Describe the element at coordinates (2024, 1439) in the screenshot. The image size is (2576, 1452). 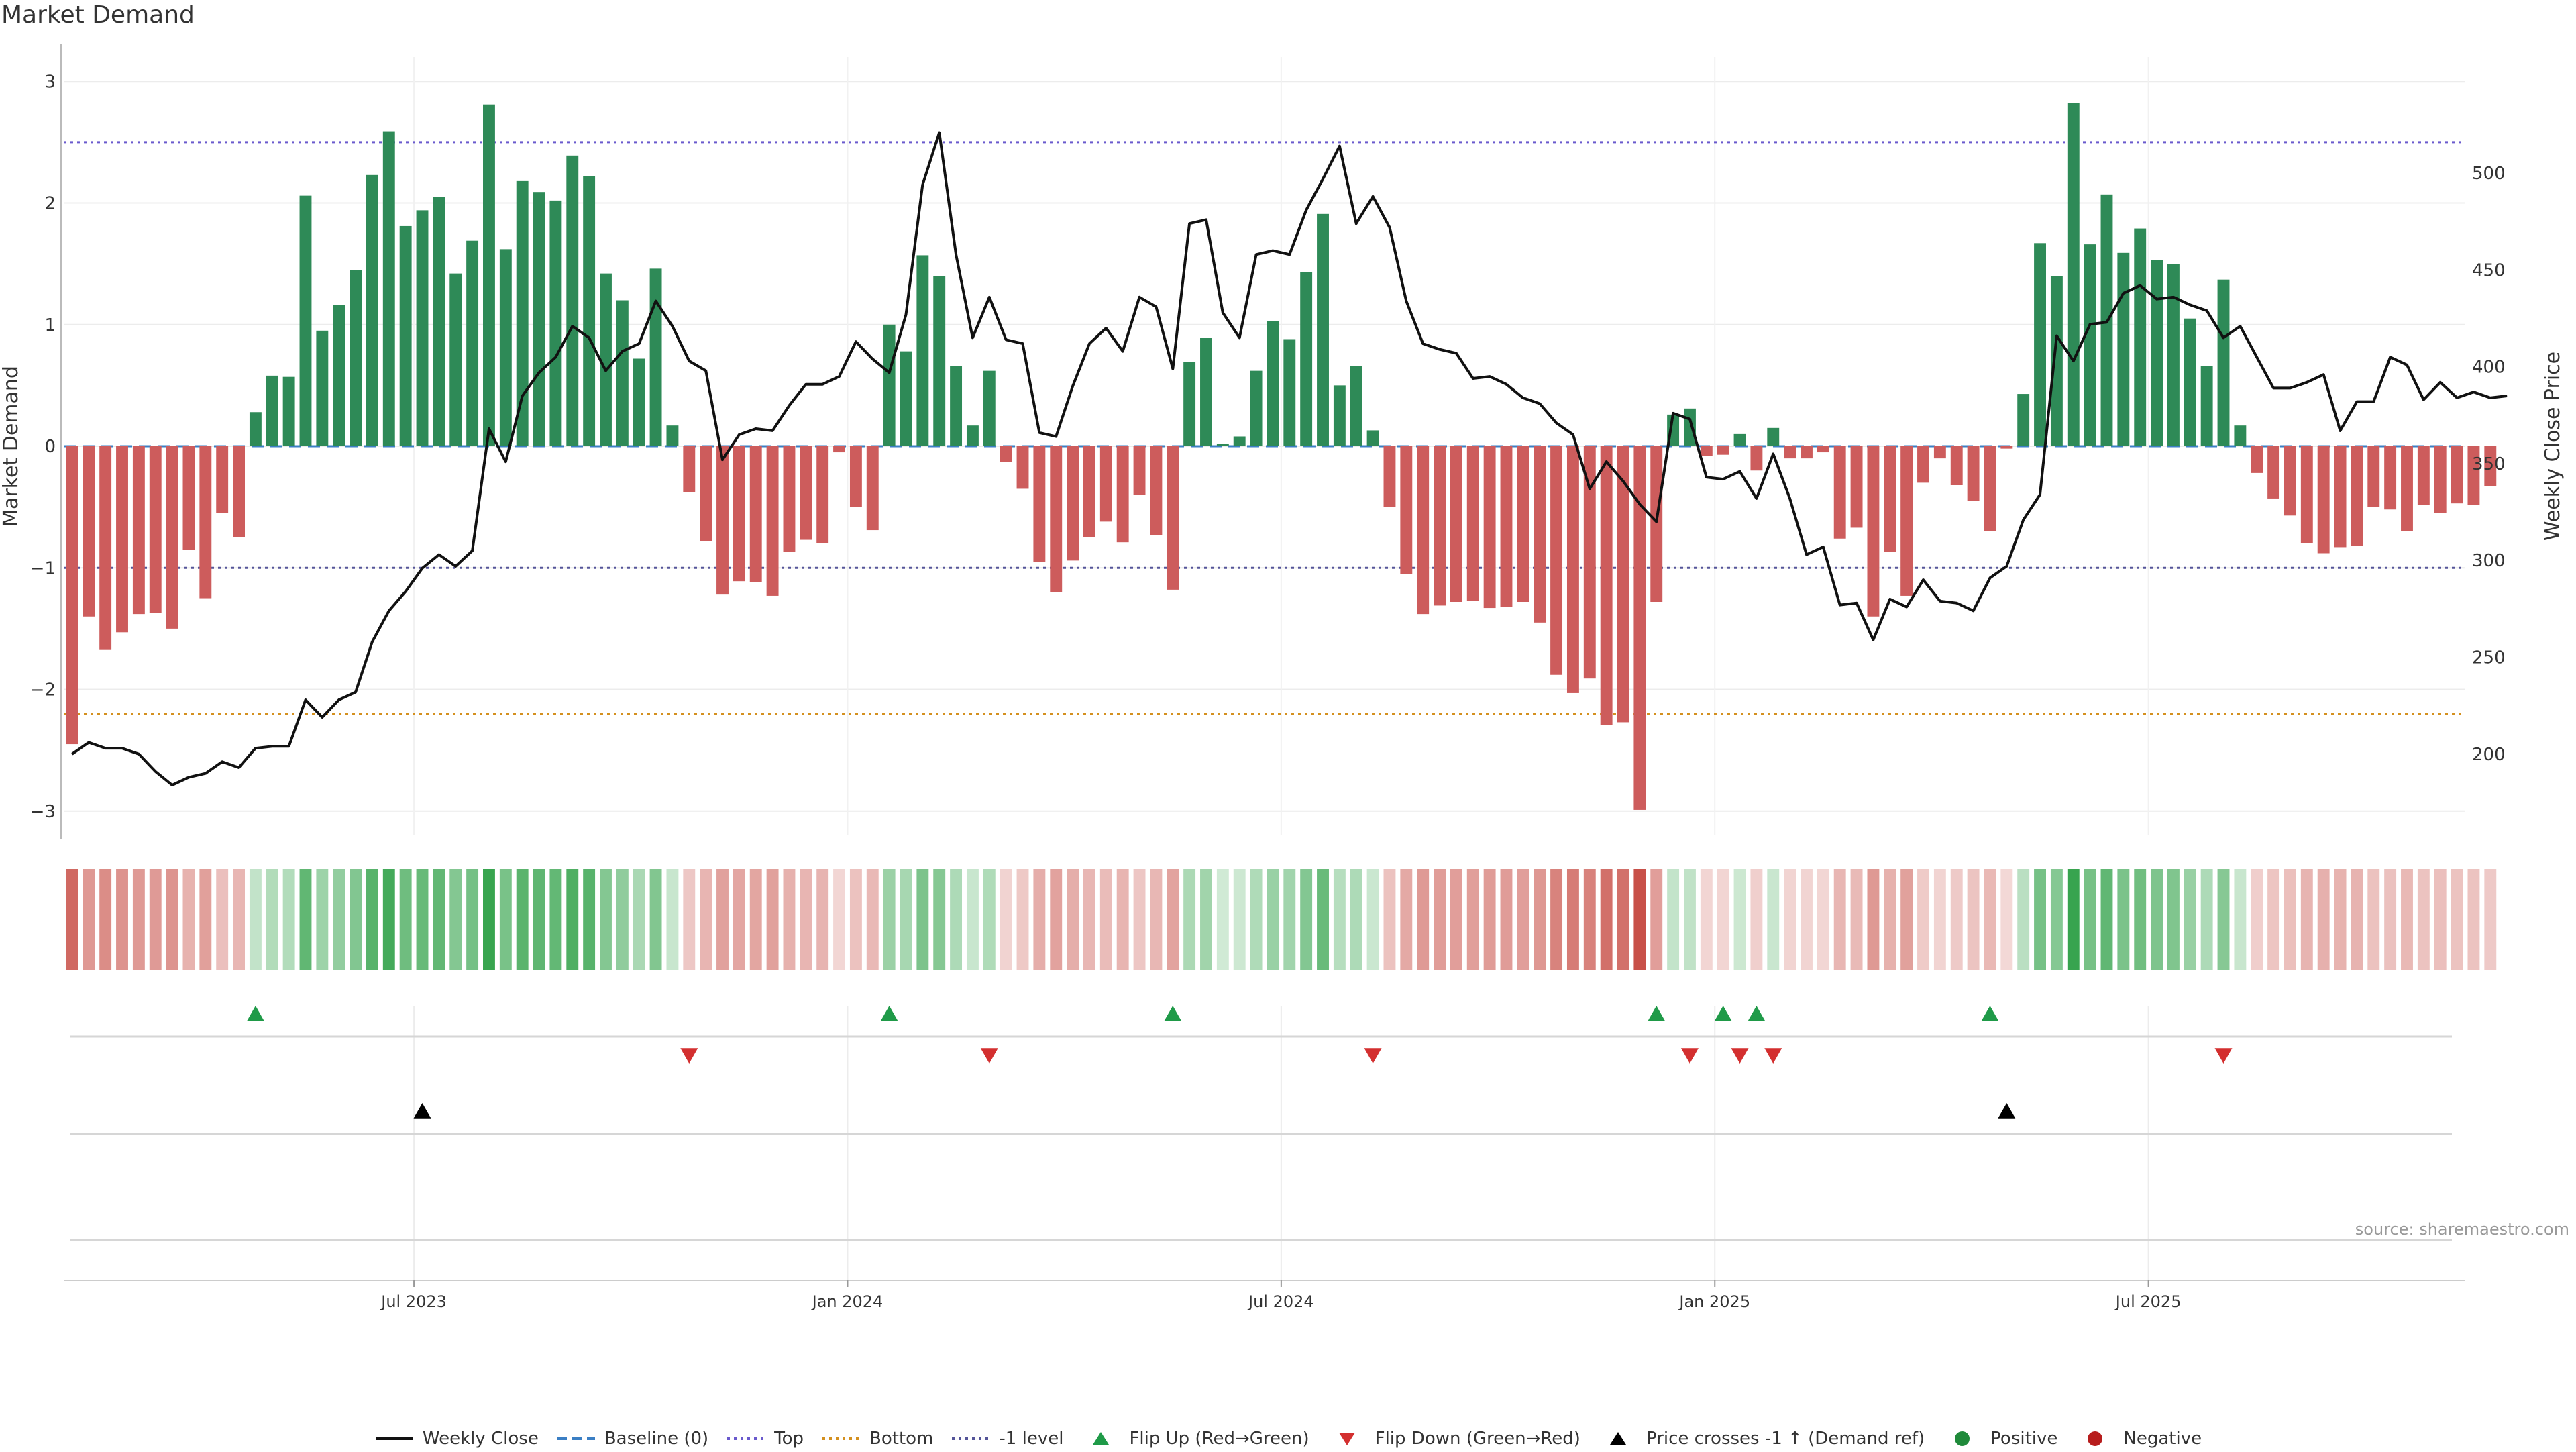
I see `legend-label: Positive` at that location.